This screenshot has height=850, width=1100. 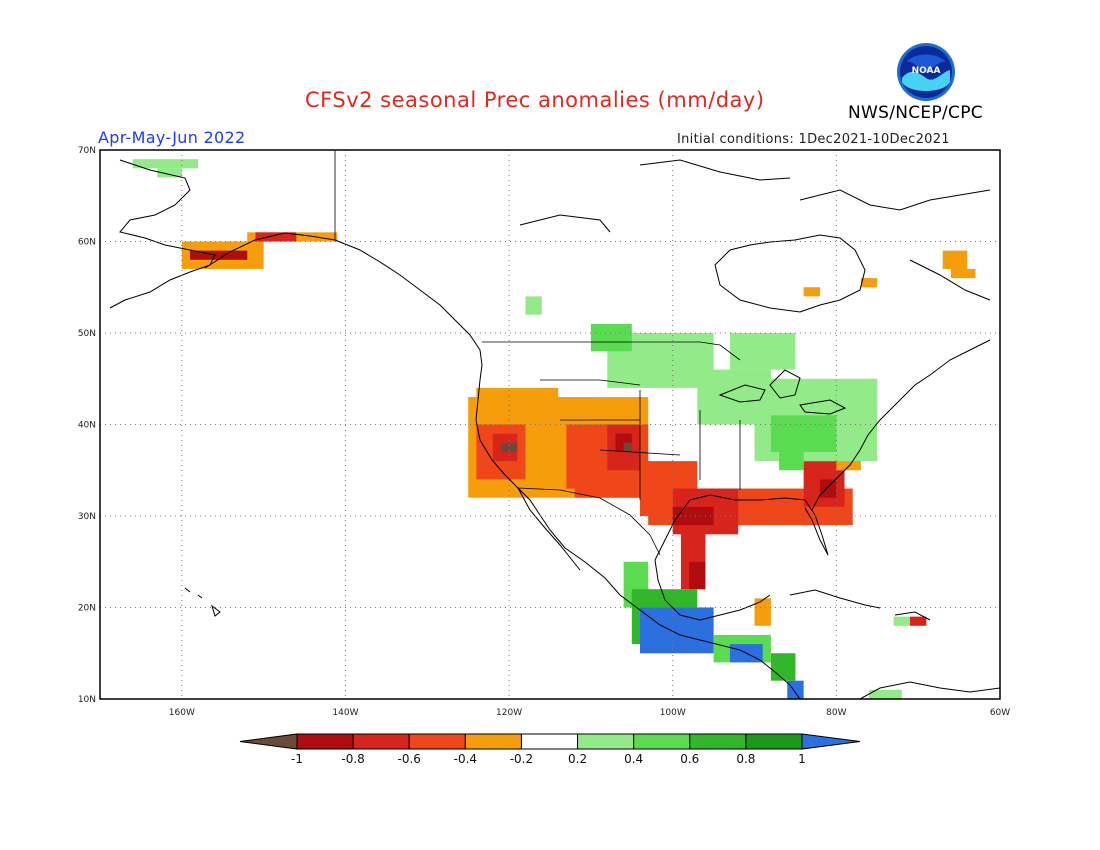 What do you see at coordinates (813, 139) in the screenshot?
I see `initial-conditions-label: Initial conditions: 1Dec2021-10Dec2021` at bounding box center [813, 139].